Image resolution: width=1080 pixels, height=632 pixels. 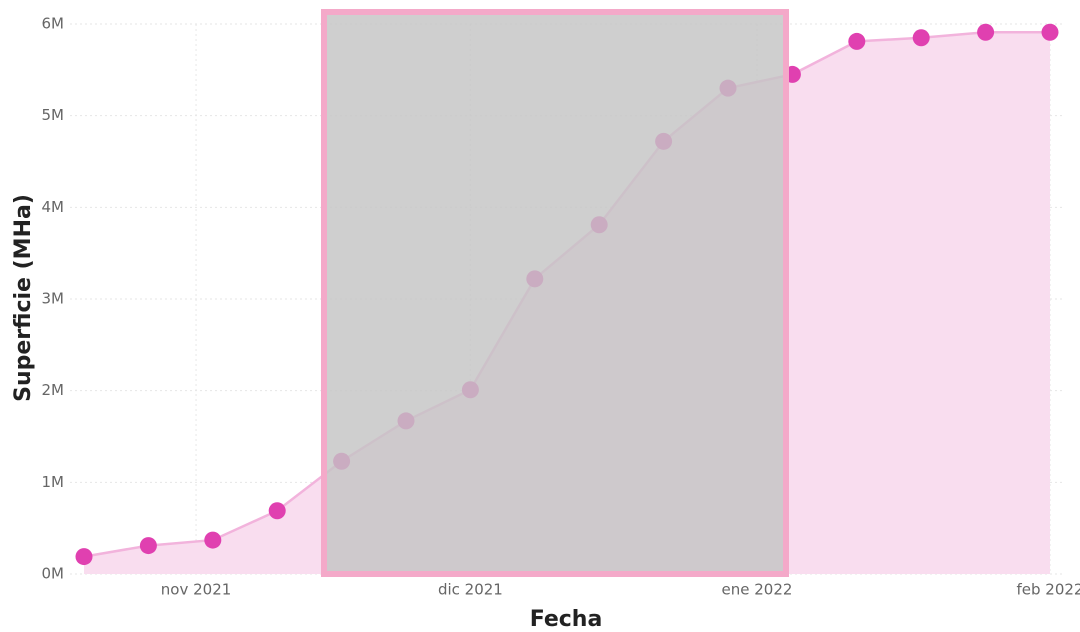 What do you see at coordinates (23, 298) in the screenshot?
I see `y-axis-title: Superficie (MHa)` at bounding box center [23, 298].